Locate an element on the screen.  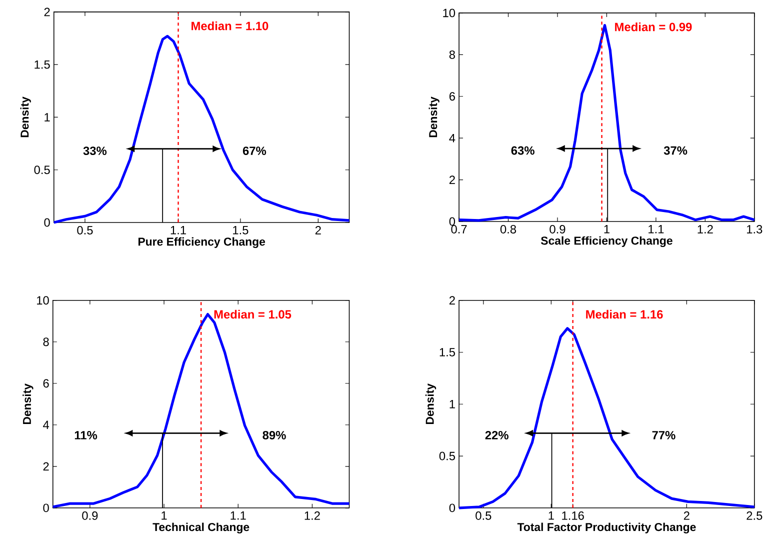
annotation: 89% is located at coordinates (274, 435).